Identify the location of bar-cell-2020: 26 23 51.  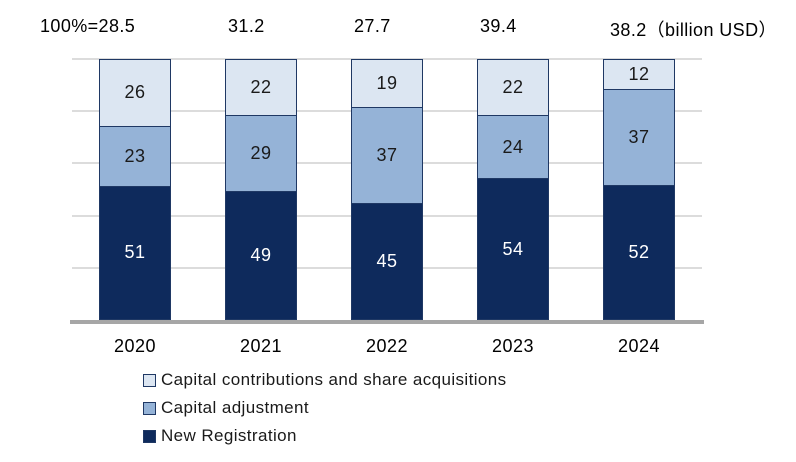
(135, 189).